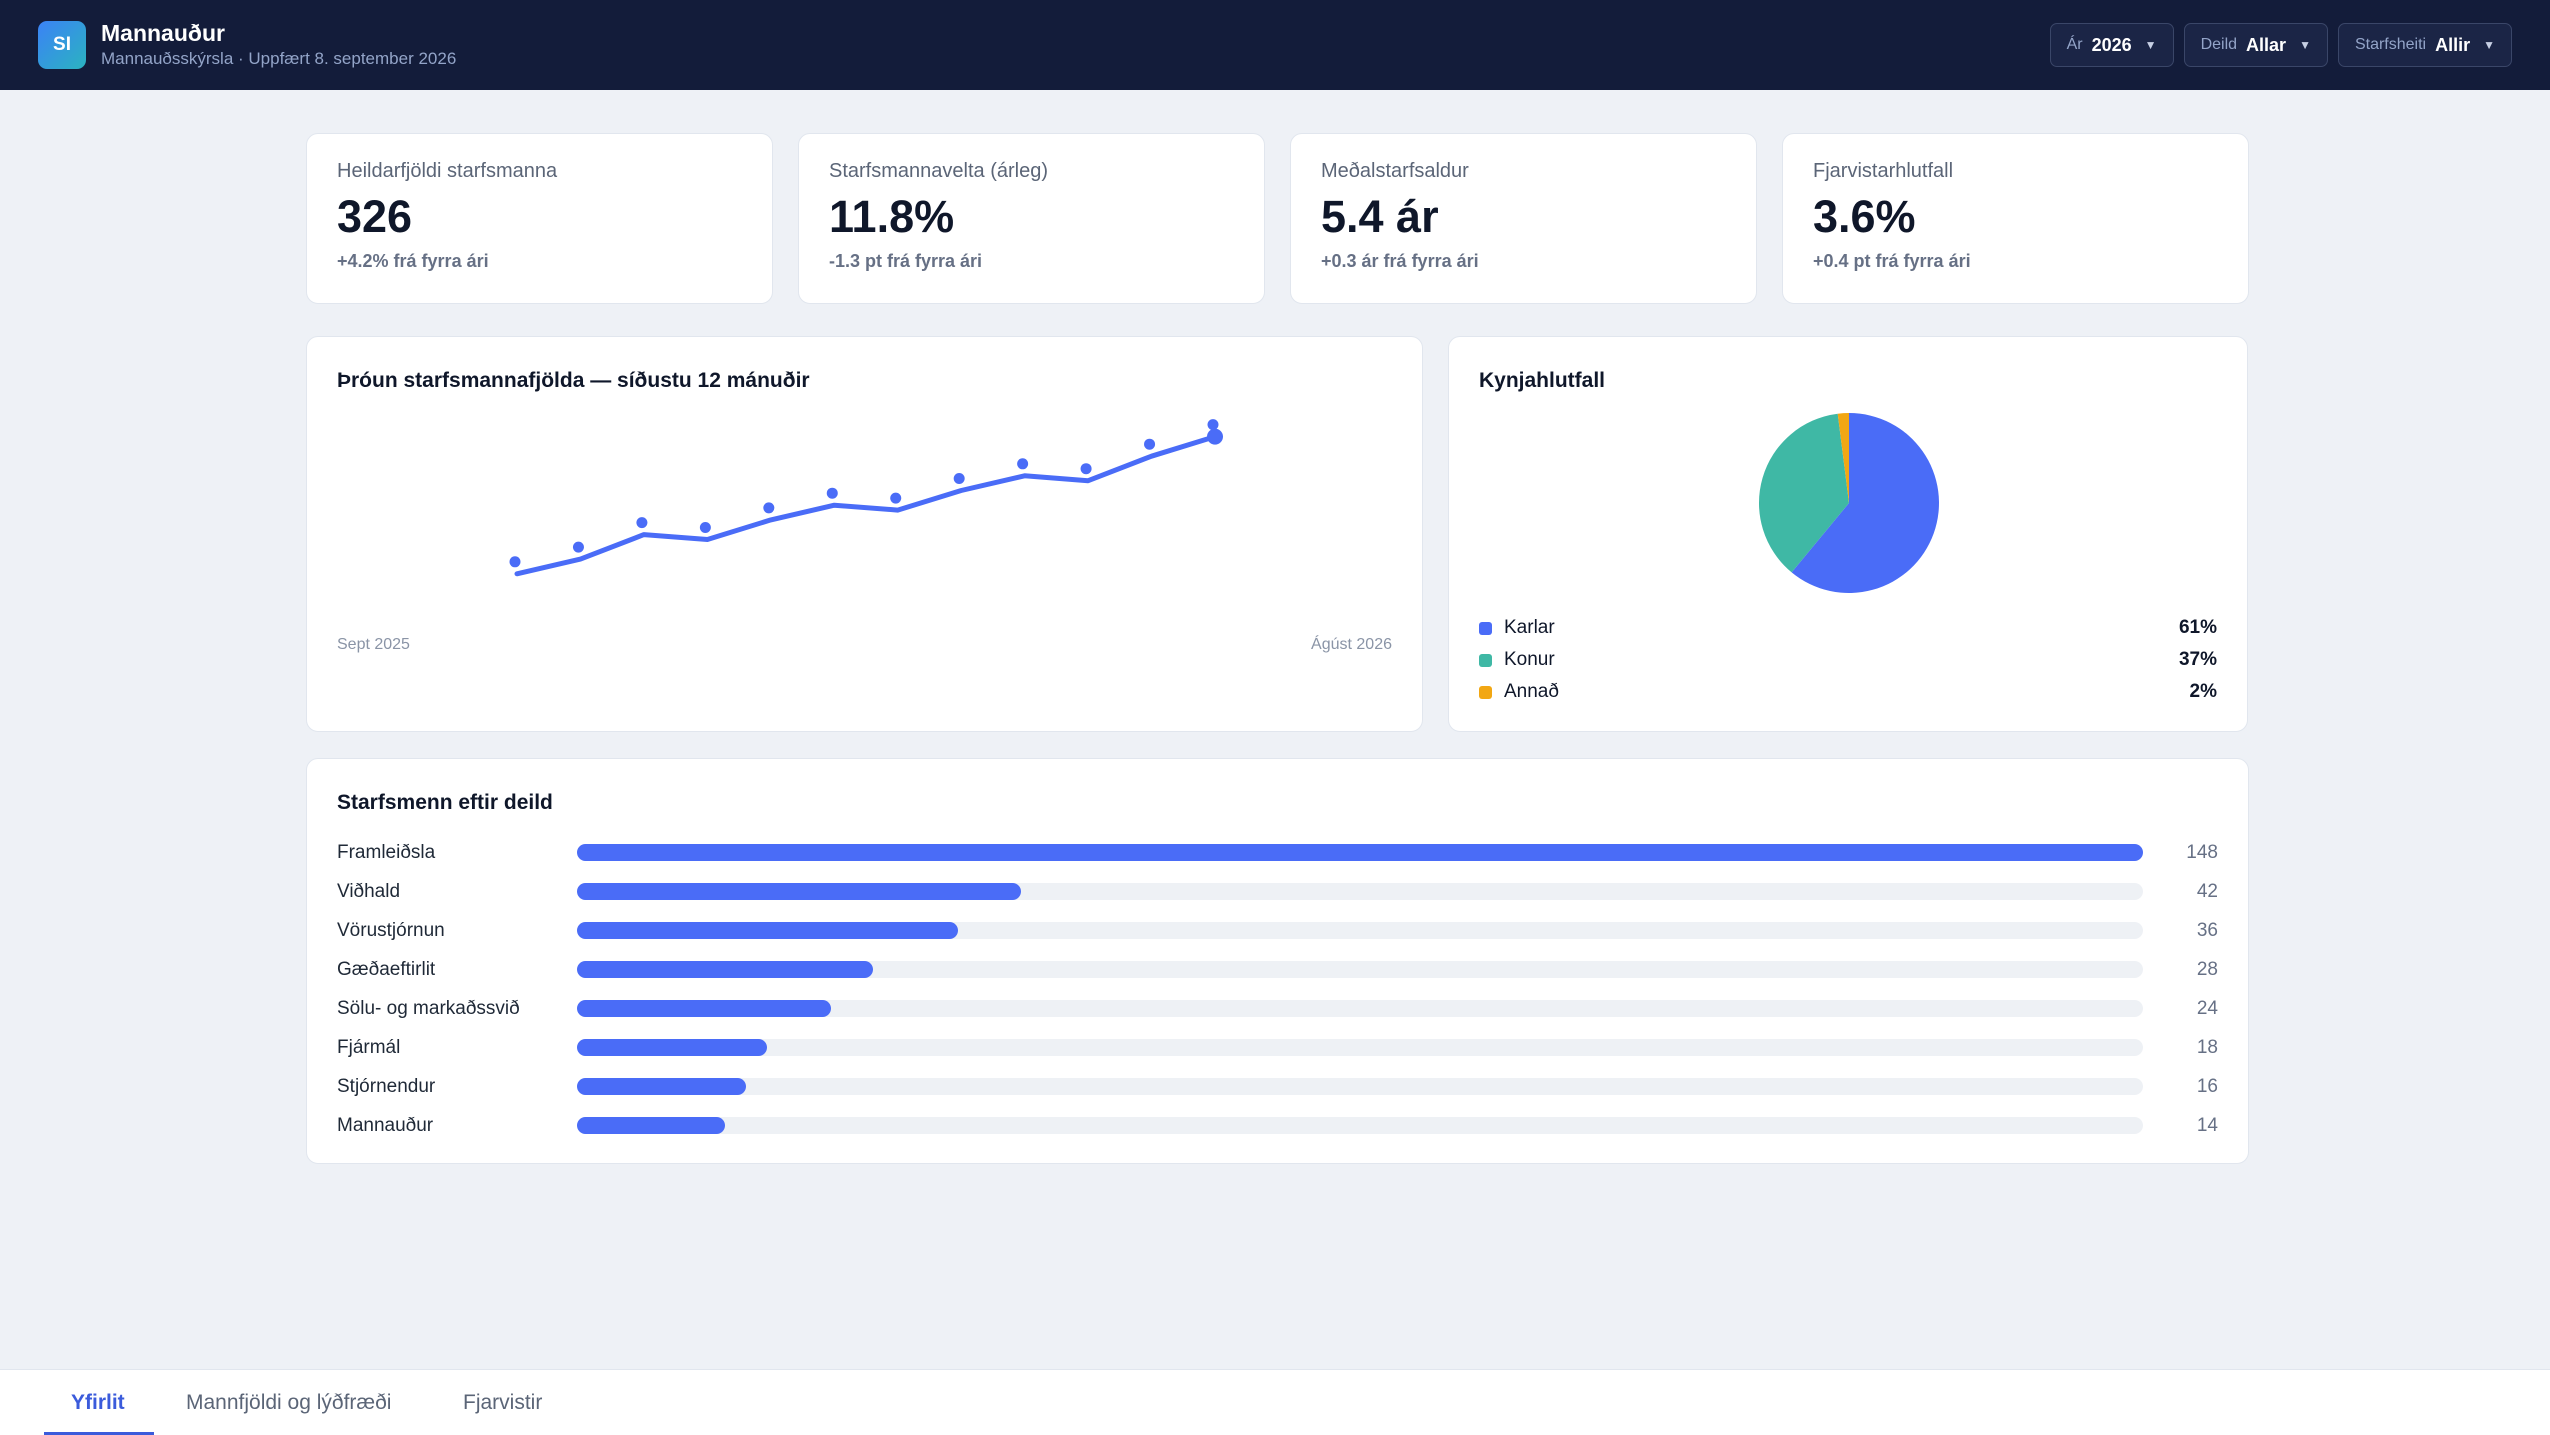 Image resolution: width=2550 pixels, height=1435 pixels. Describe the element at coordinates (373, 644) in the screenshot. I see `x-axis-start-label: Sept 2025` at that location.